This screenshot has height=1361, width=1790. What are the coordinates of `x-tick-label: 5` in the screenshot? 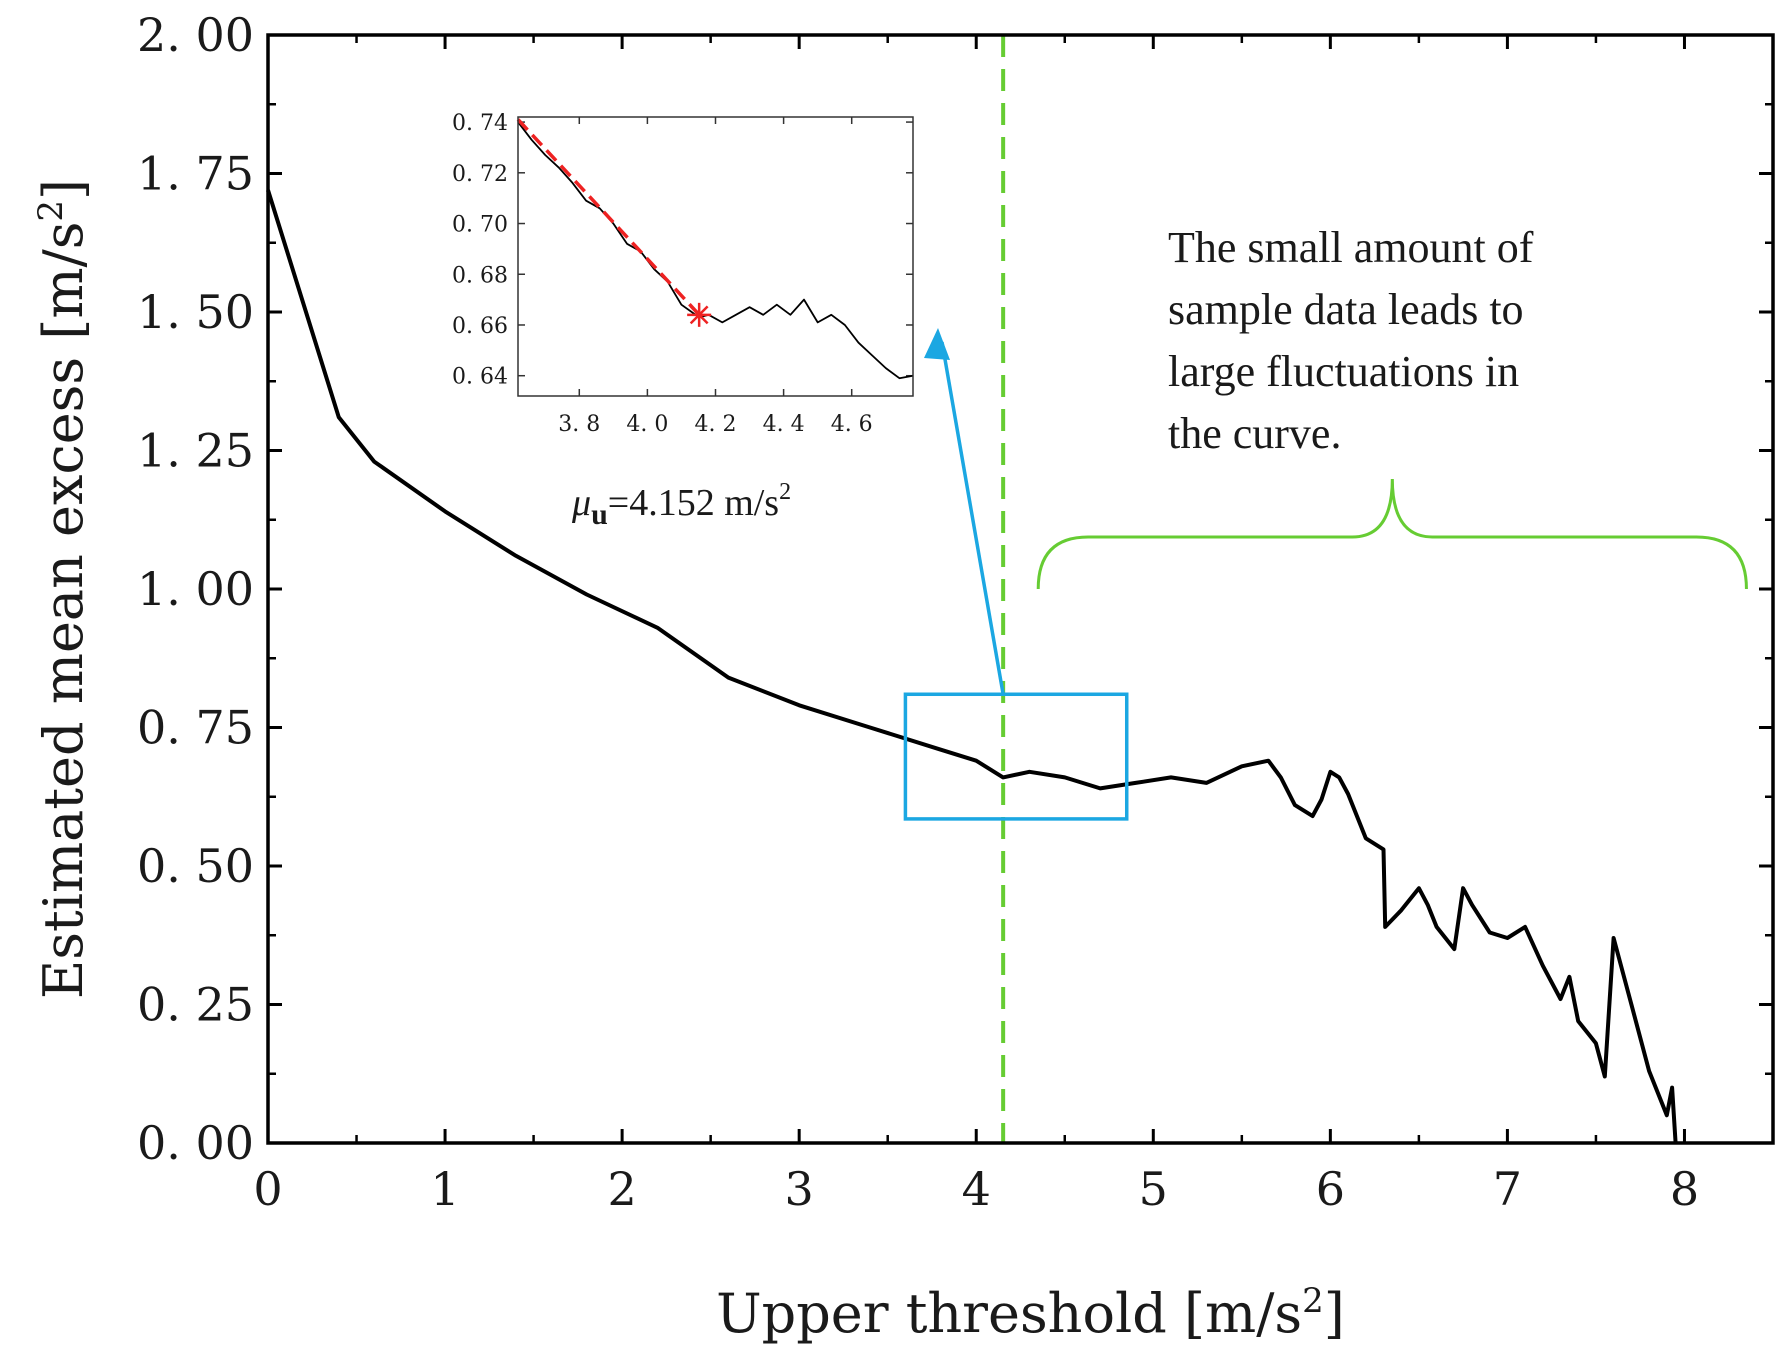 It's located at (1153, 1189).